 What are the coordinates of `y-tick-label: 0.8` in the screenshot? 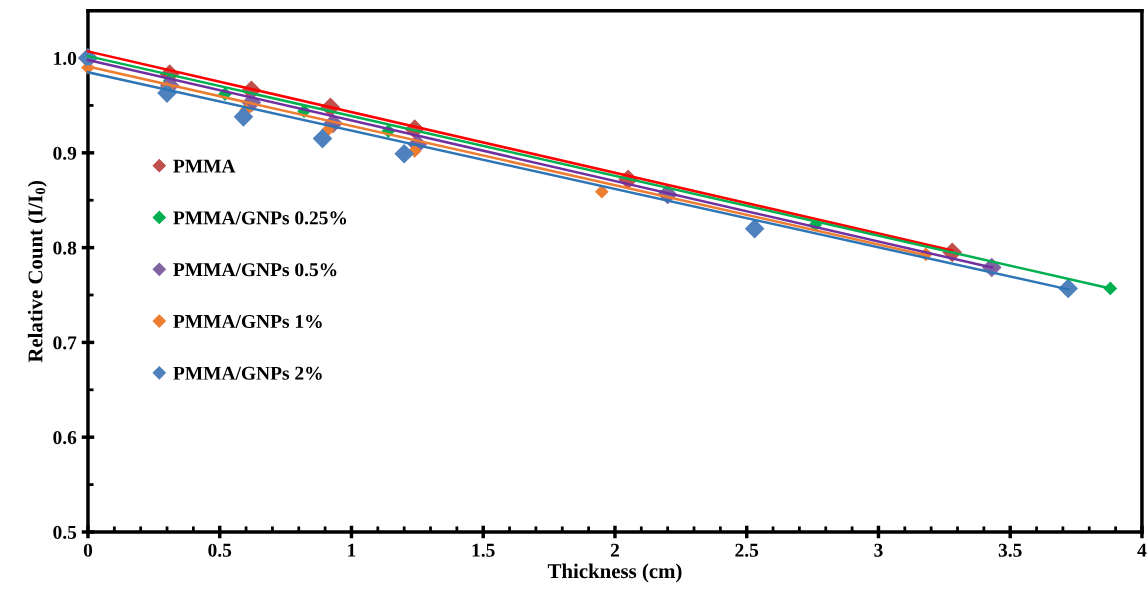 It's located at (65, 248).